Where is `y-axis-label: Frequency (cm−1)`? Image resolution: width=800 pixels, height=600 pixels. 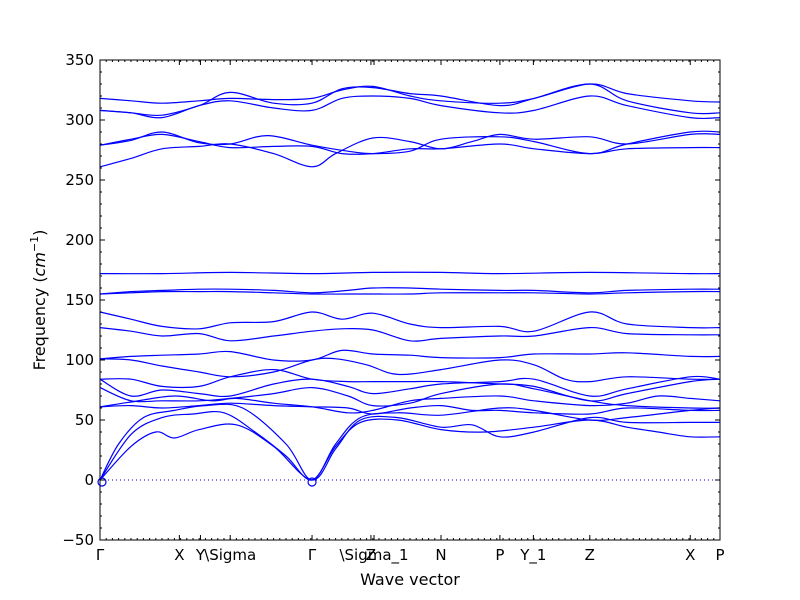 y-axis-label: Frequency (cm−1) is located at coordinates (38, 300).